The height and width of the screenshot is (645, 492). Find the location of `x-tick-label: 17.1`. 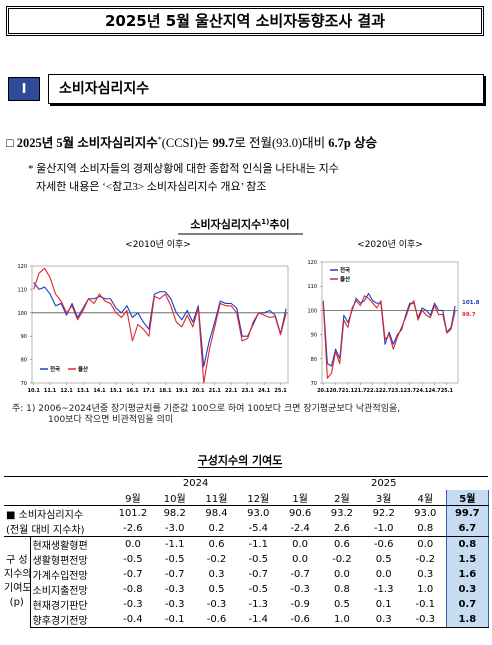

x-tick-label: 17.1 is located at coordinates (149, 391).